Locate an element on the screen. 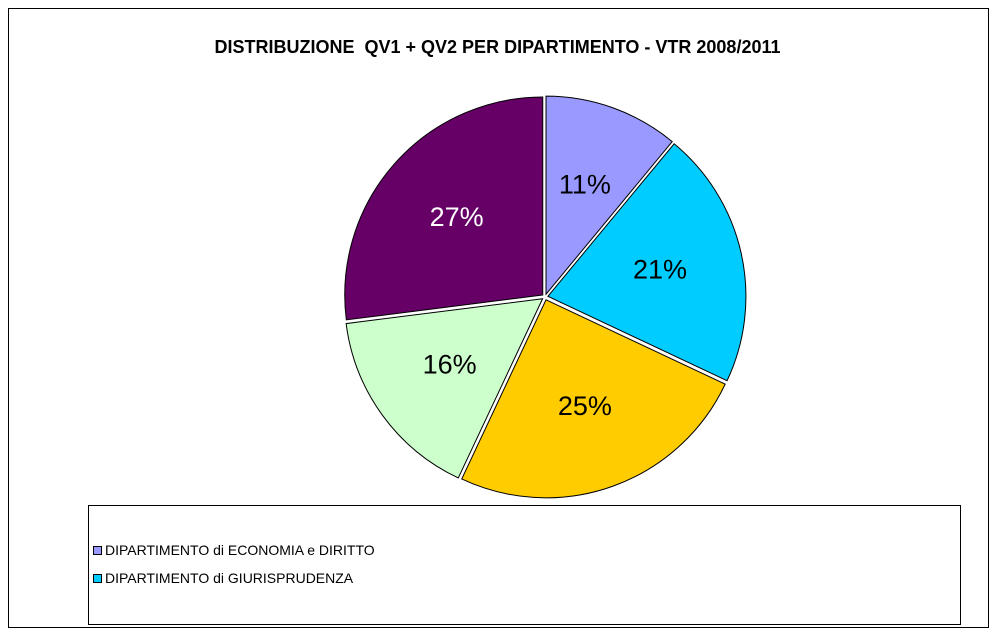 The height and width of the screenshot is (628, 998). legend-label: DIPARTIMENTO di ECONOMIA e DIRITTO is located at coordinates (240, 550).